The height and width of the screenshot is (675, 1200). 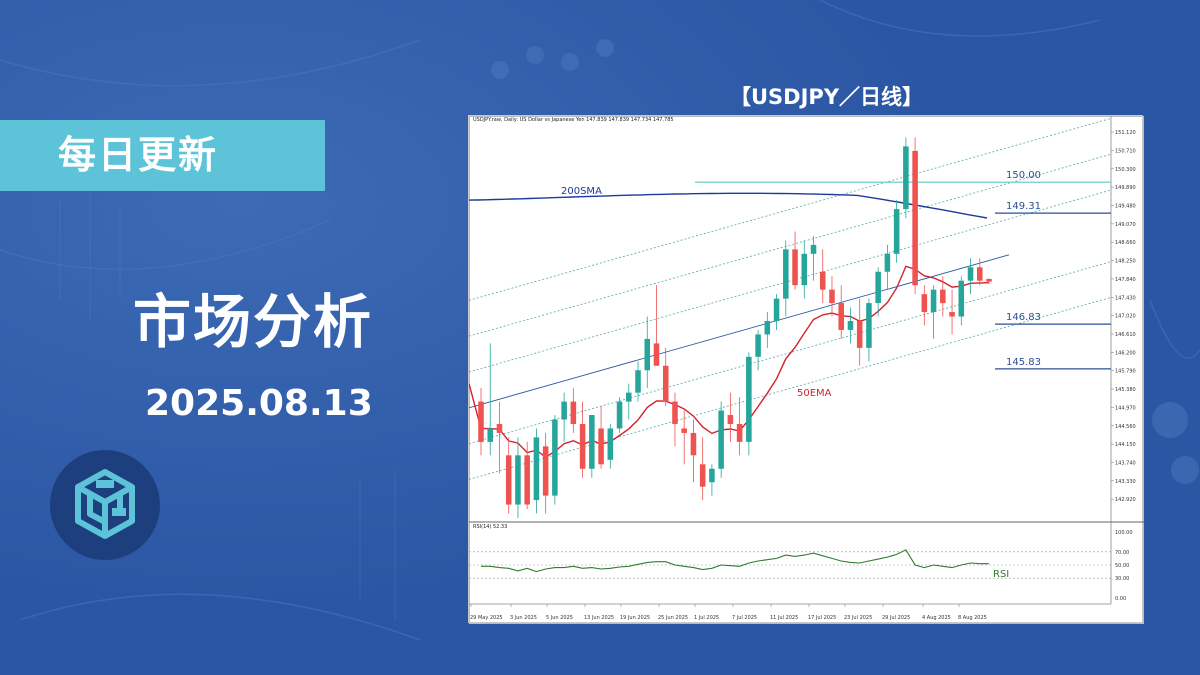 What do you see at coordinates (1125, 170) in the screenshot?
I see `price-tick-label: 150.300` at bounding box center [1125, 170].